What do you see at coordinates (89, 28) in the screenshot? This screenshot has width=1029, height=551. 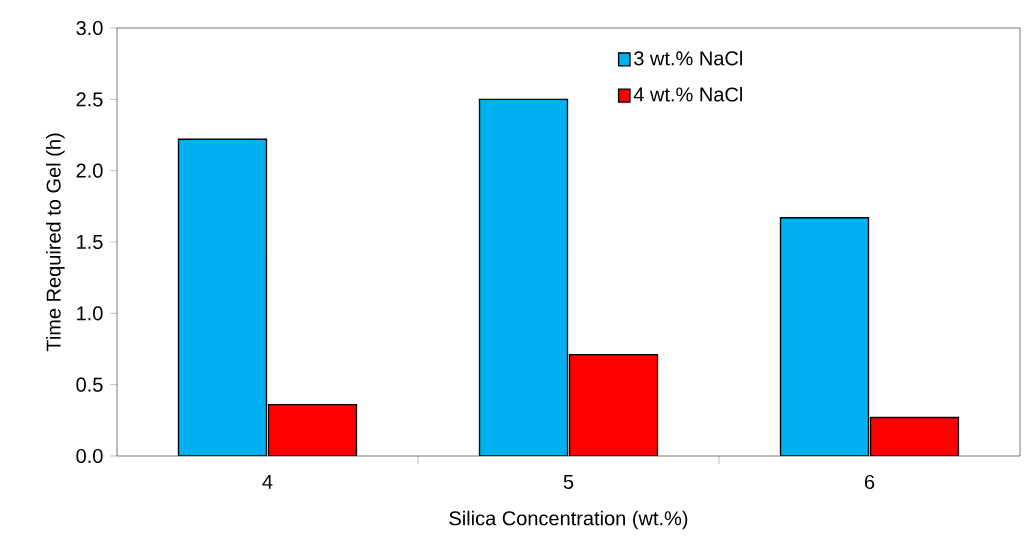 I see `y-tick-label: 3.0` at bounding box center [89, 28].